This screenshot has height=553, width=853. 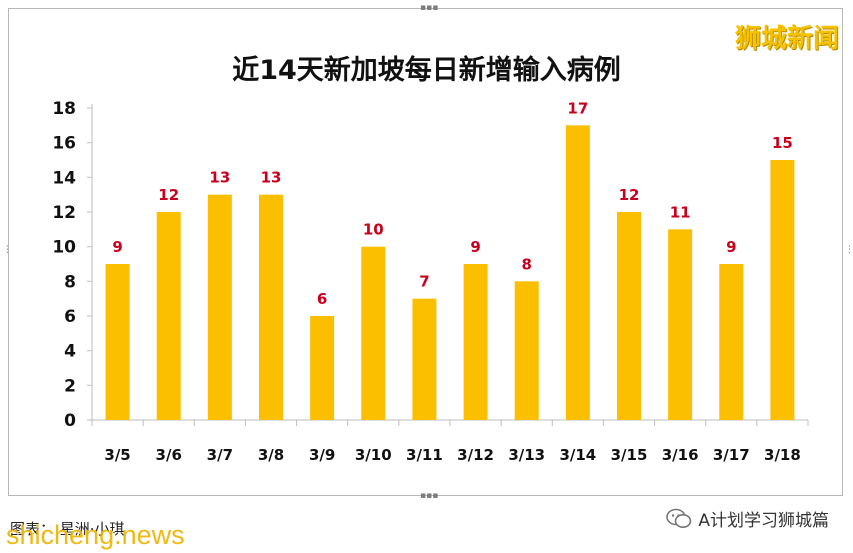 What do you see at coordinates (64, 178) in the screenshot?
I see `y-tick-label: 14` at bounding box center [64, 178].